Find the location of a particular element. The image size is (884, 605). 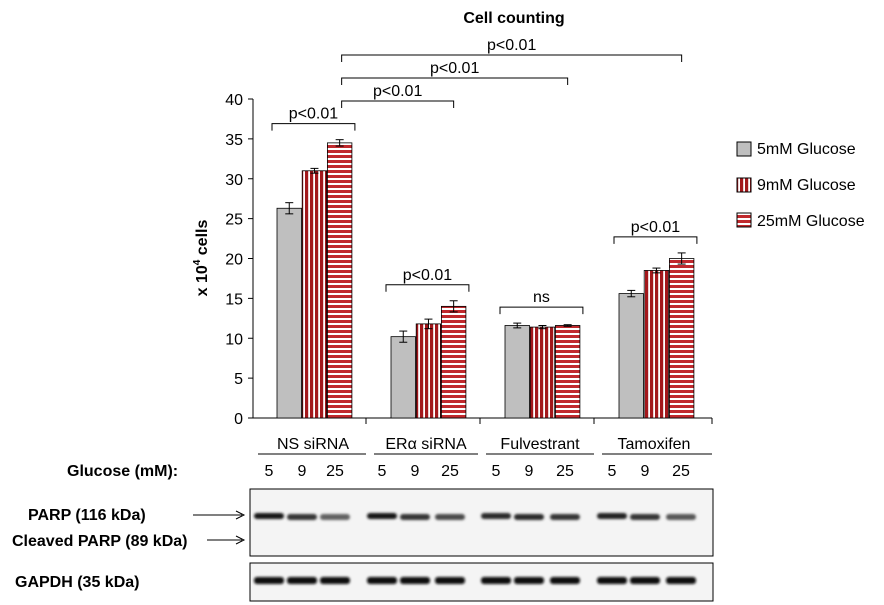

y-tick-label: 25 is located at coordinates (234, 220).